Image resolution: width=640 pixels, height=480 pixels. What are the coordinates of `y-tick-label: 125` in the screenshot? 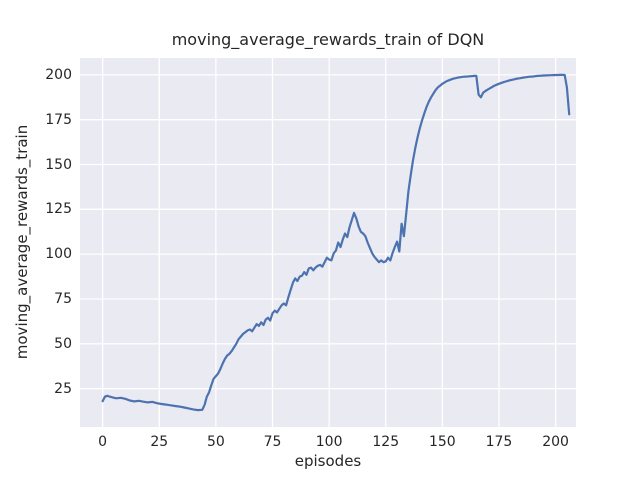 It's located at (58, 209).